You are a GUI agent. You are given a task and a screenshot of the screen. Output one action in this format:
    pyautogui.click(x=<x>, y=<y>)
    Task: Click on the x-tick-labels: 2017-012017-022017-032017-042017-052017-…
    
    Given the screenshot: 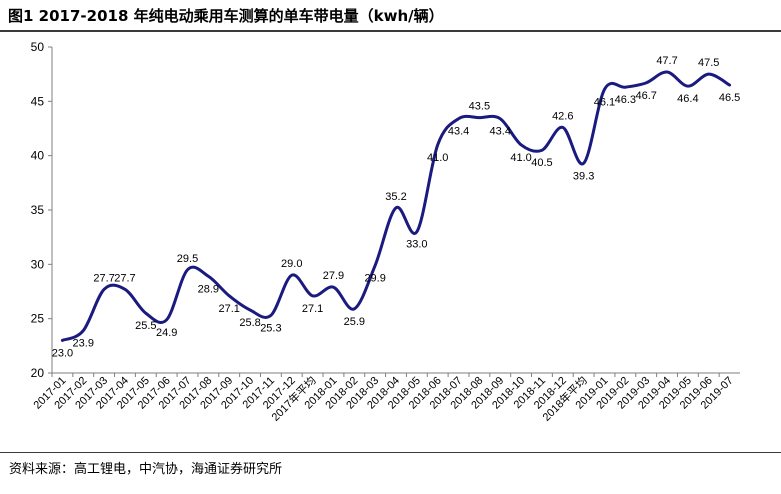 What is the action you would take?
    pyautogui.click(x=384, y=398)
    